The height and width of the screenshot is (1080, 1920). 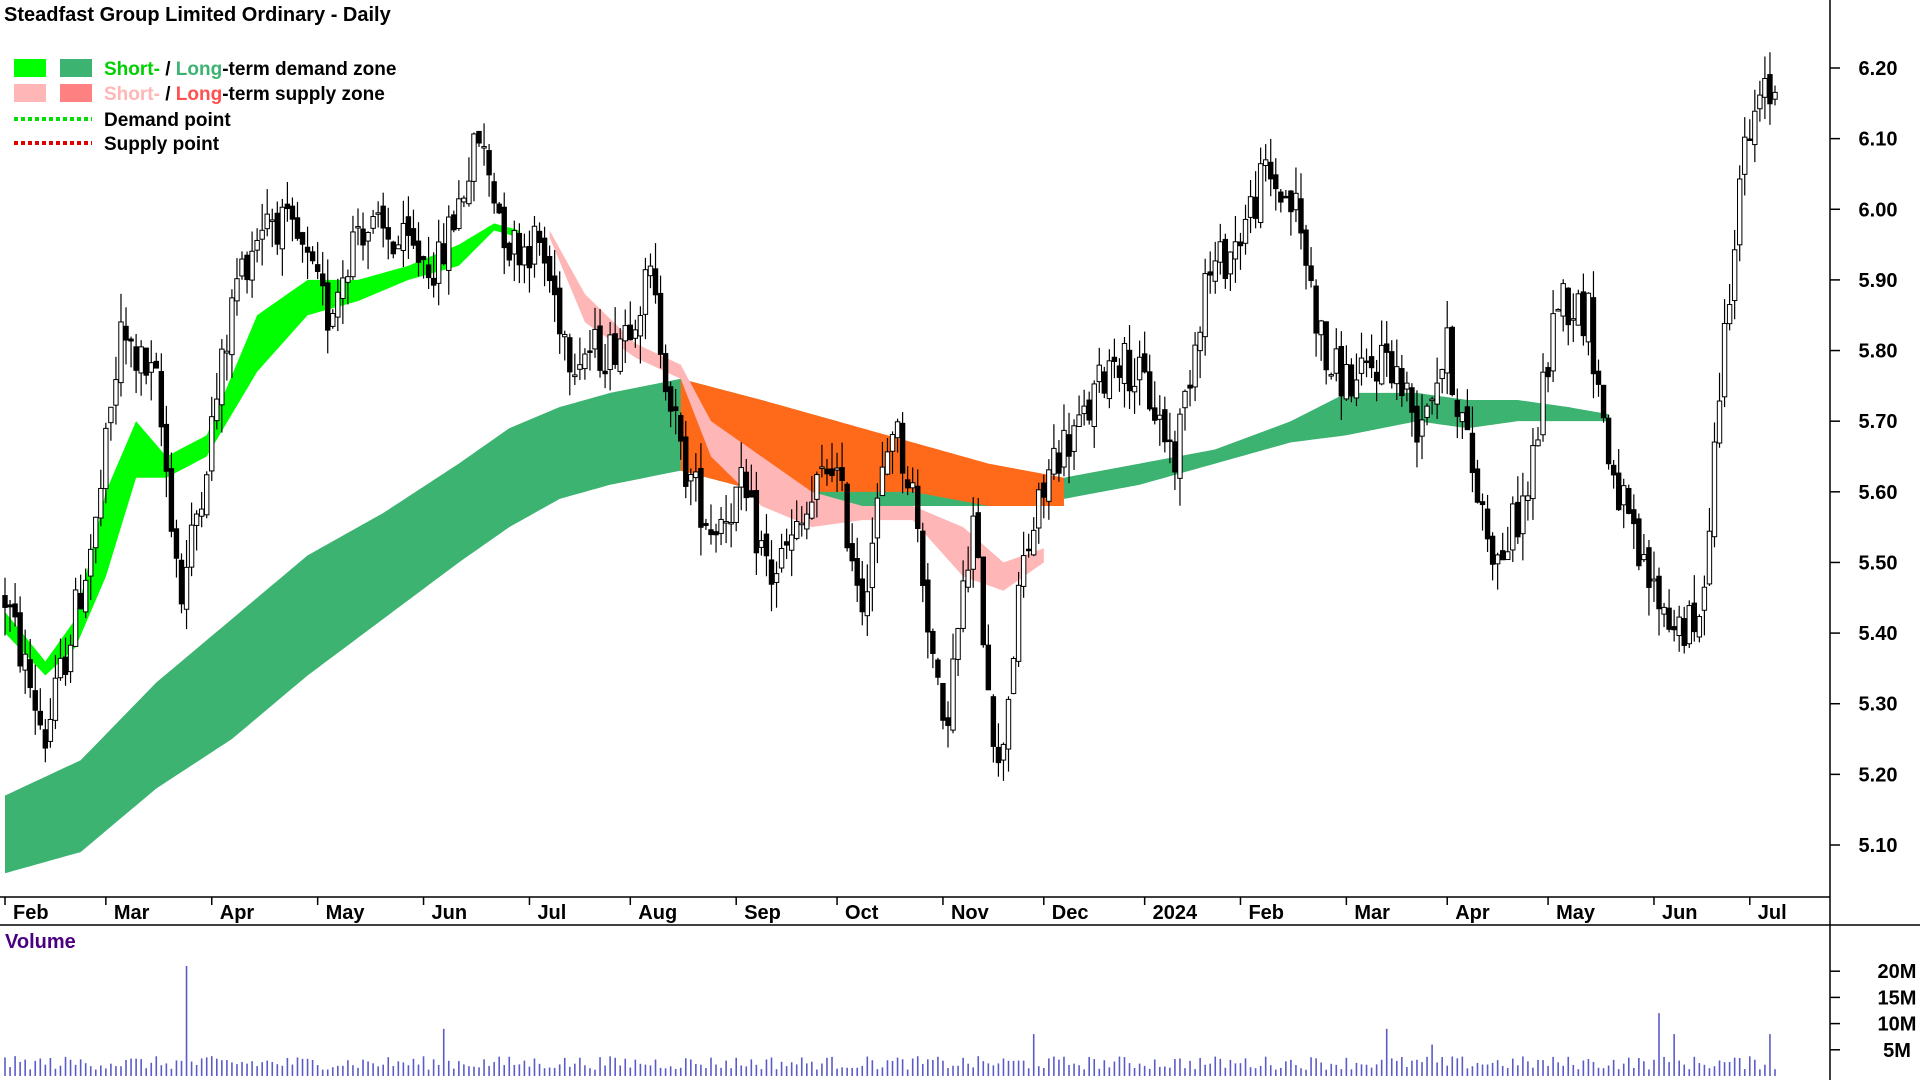 I want to click on month-tick-label: Feb, so click(x=1266, y=913).